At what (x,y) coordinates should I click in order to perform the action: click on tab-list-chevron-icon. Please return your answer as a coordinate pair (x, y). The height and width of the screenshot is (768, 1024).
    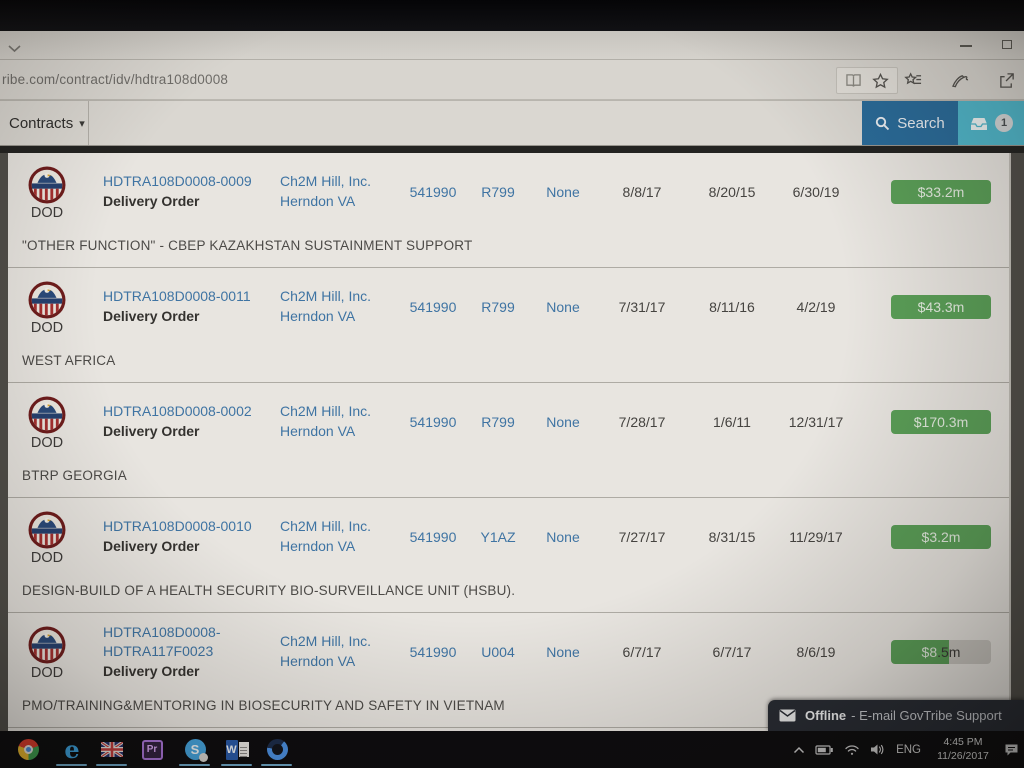
    Looking at the image, I should click on (14, 49).